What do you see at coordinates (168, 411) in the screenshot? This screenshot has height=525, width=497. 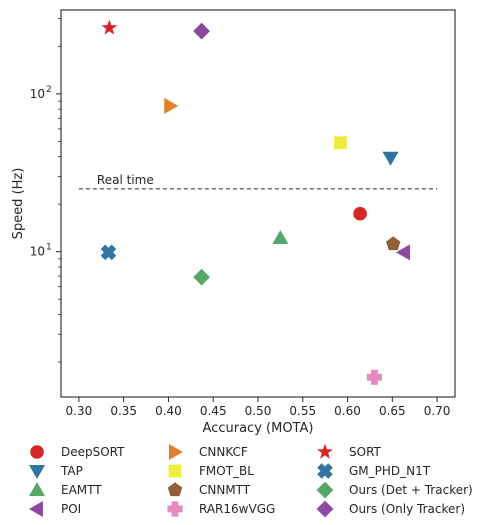 I see `x-tick-label: 0.40` at bounding box center [168, 411].